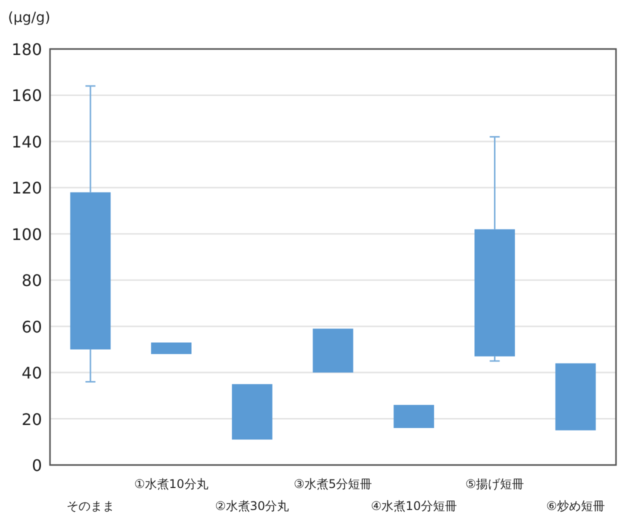 The width and height of the screenshot is (621, 517). I want to click on y-tick-label: 100, so click(26, 234).